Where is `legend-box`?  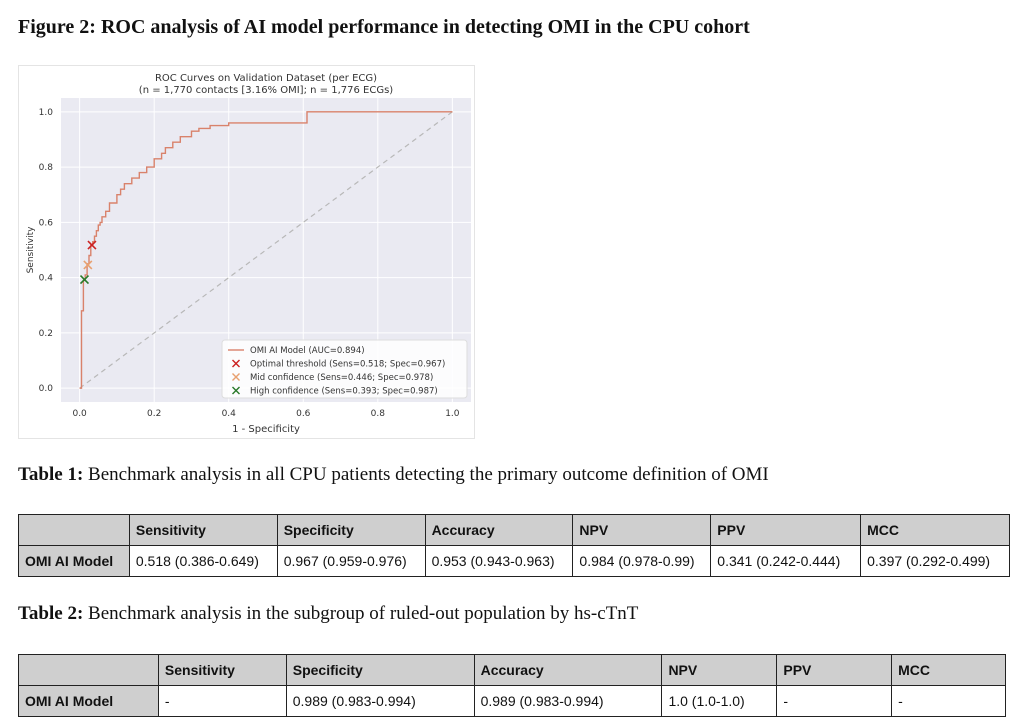 legend-box is located at coordinates (344, 369).